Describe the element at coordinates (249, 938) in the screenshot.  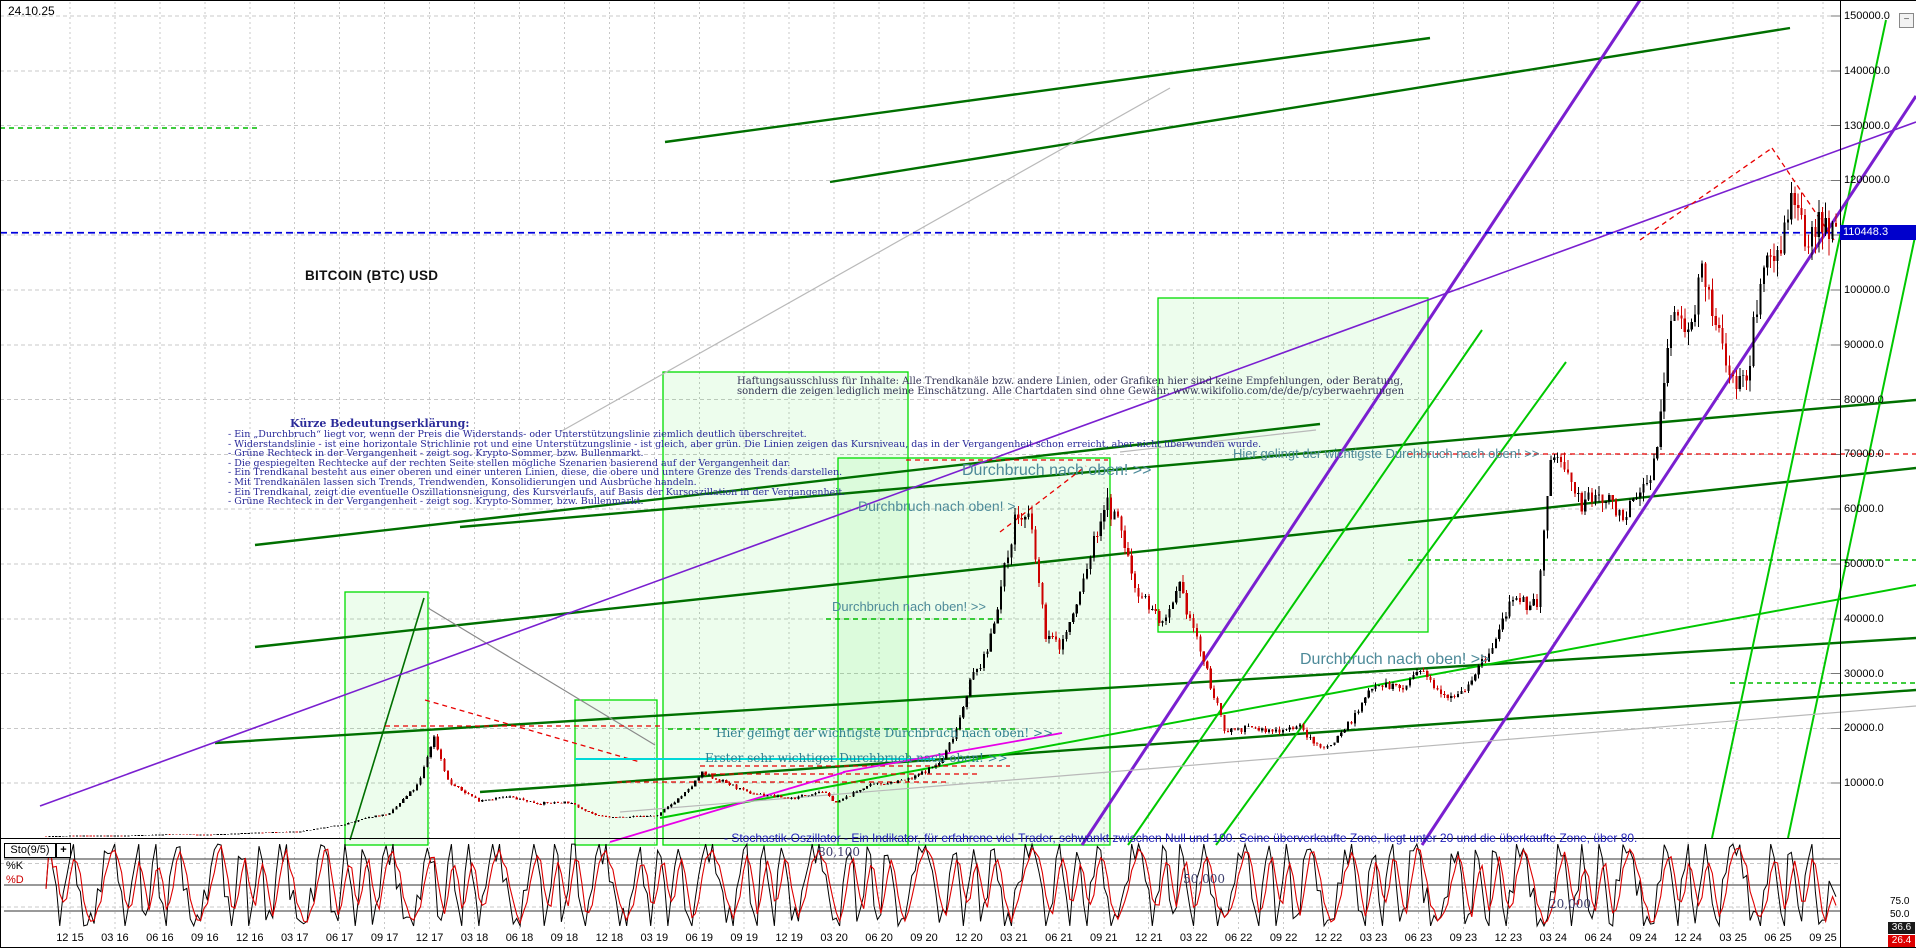
I see `x-axis-label: 12 16` at that location.